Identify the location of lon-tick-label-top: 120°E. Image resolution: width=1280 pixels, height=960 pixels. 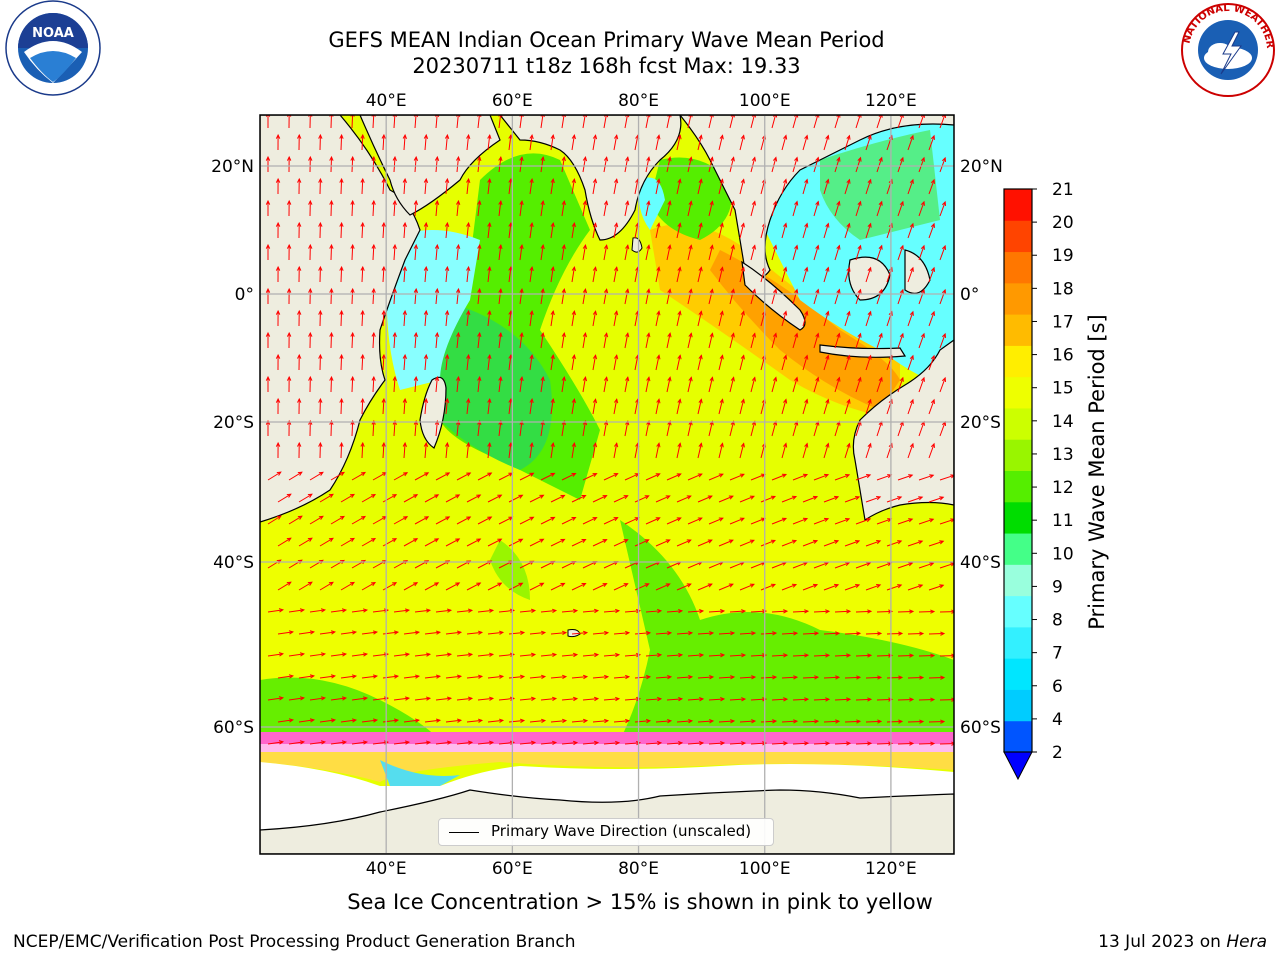
(891, 101).